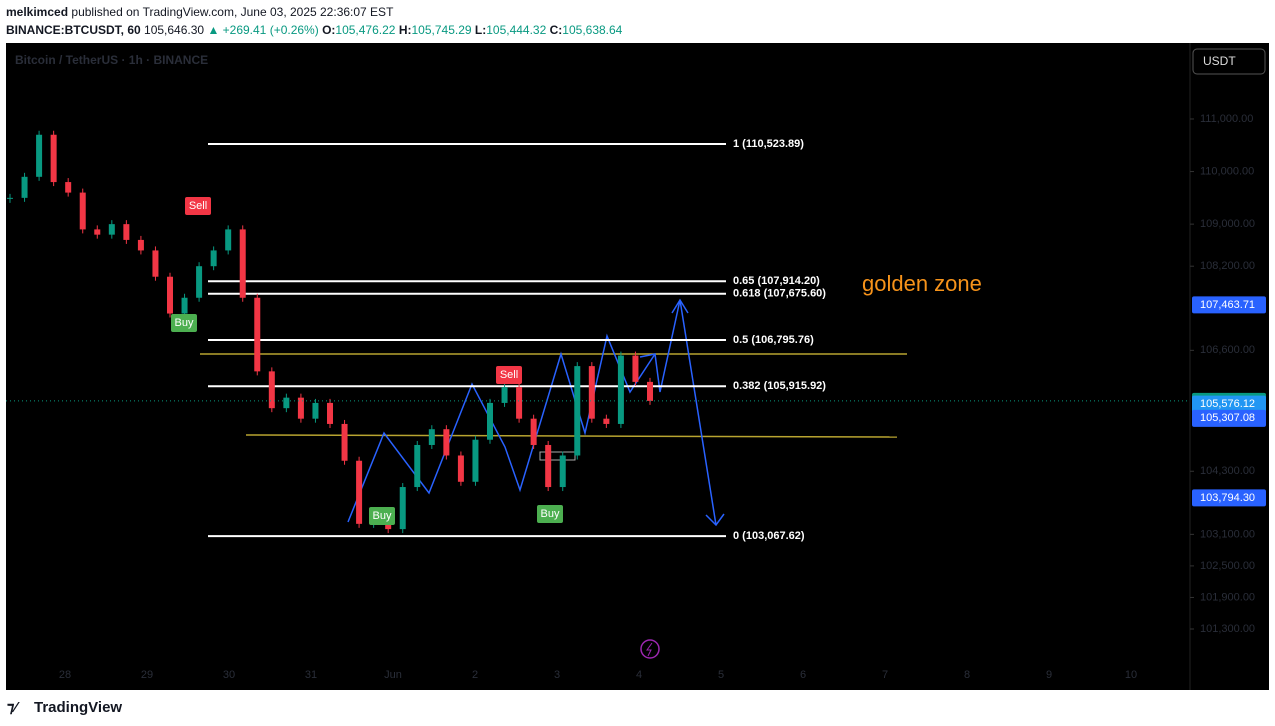 This screenshot has width=1275, height=726. I want to click on x-tick-label: 6, so click(803, 675).